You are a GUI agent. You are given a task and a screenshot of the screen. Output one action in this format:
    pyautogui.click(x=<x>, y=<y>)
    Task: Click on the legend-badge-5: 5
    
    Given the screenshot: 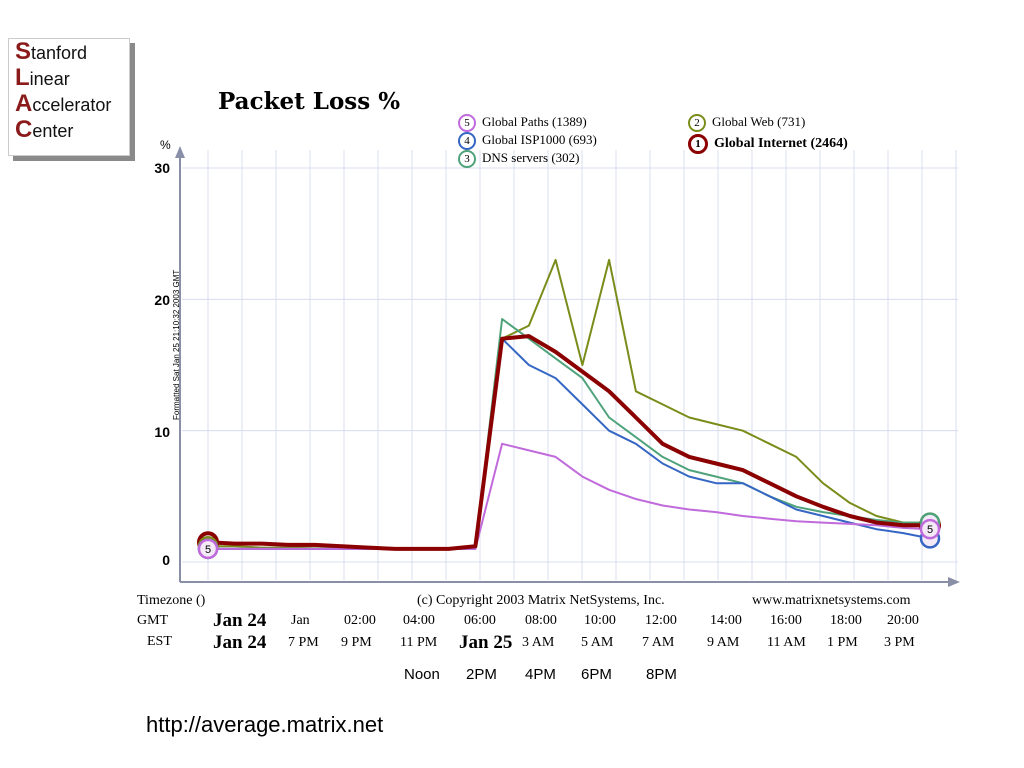 What is the action you would take?
    pyautogui.click(x=467, y=123)
    